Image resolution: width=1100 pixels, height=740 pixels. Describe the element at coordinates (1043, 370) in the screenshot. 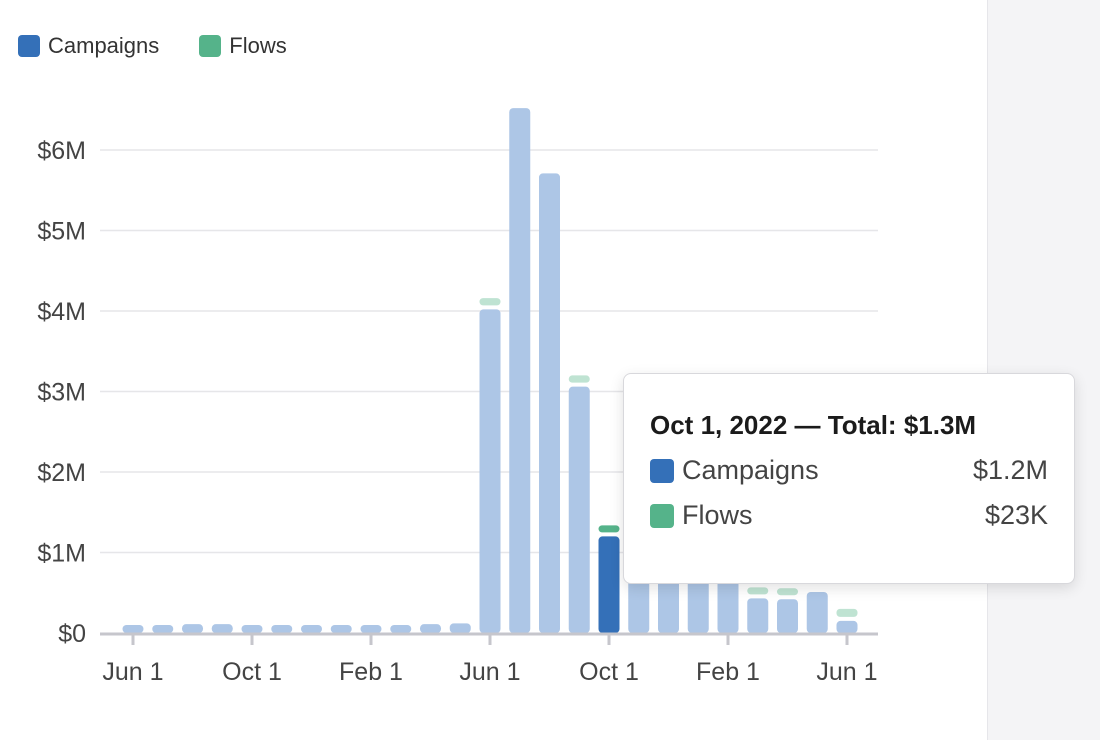

I see `side-panel` at that location.